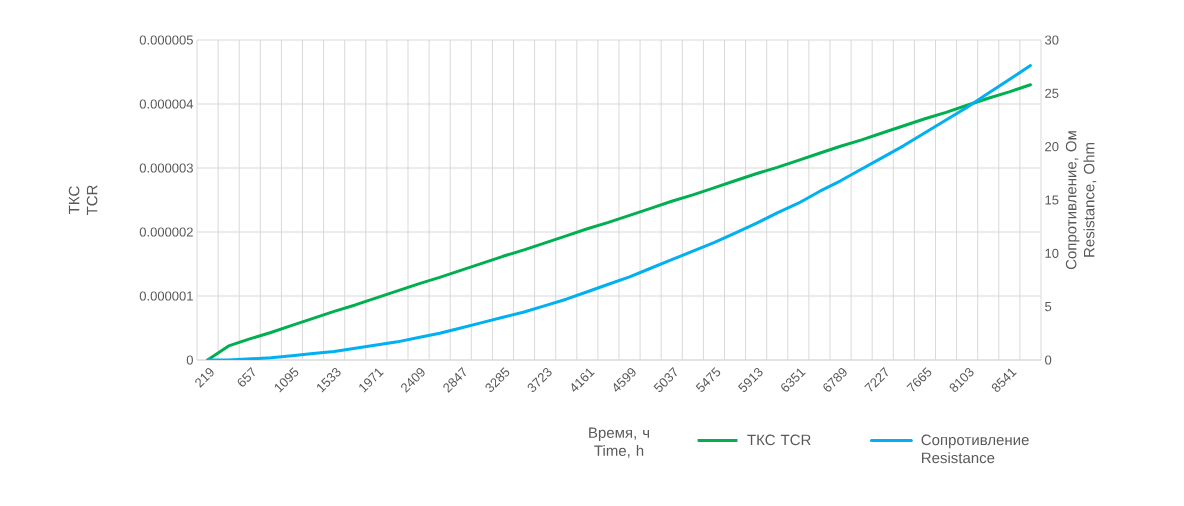 Image resolution: width=1184 pixels, height=506 pixels. Describe the element at coordinates (166, 168) in the screenshot. I see `y-tick-label: 0.000003` at that location.